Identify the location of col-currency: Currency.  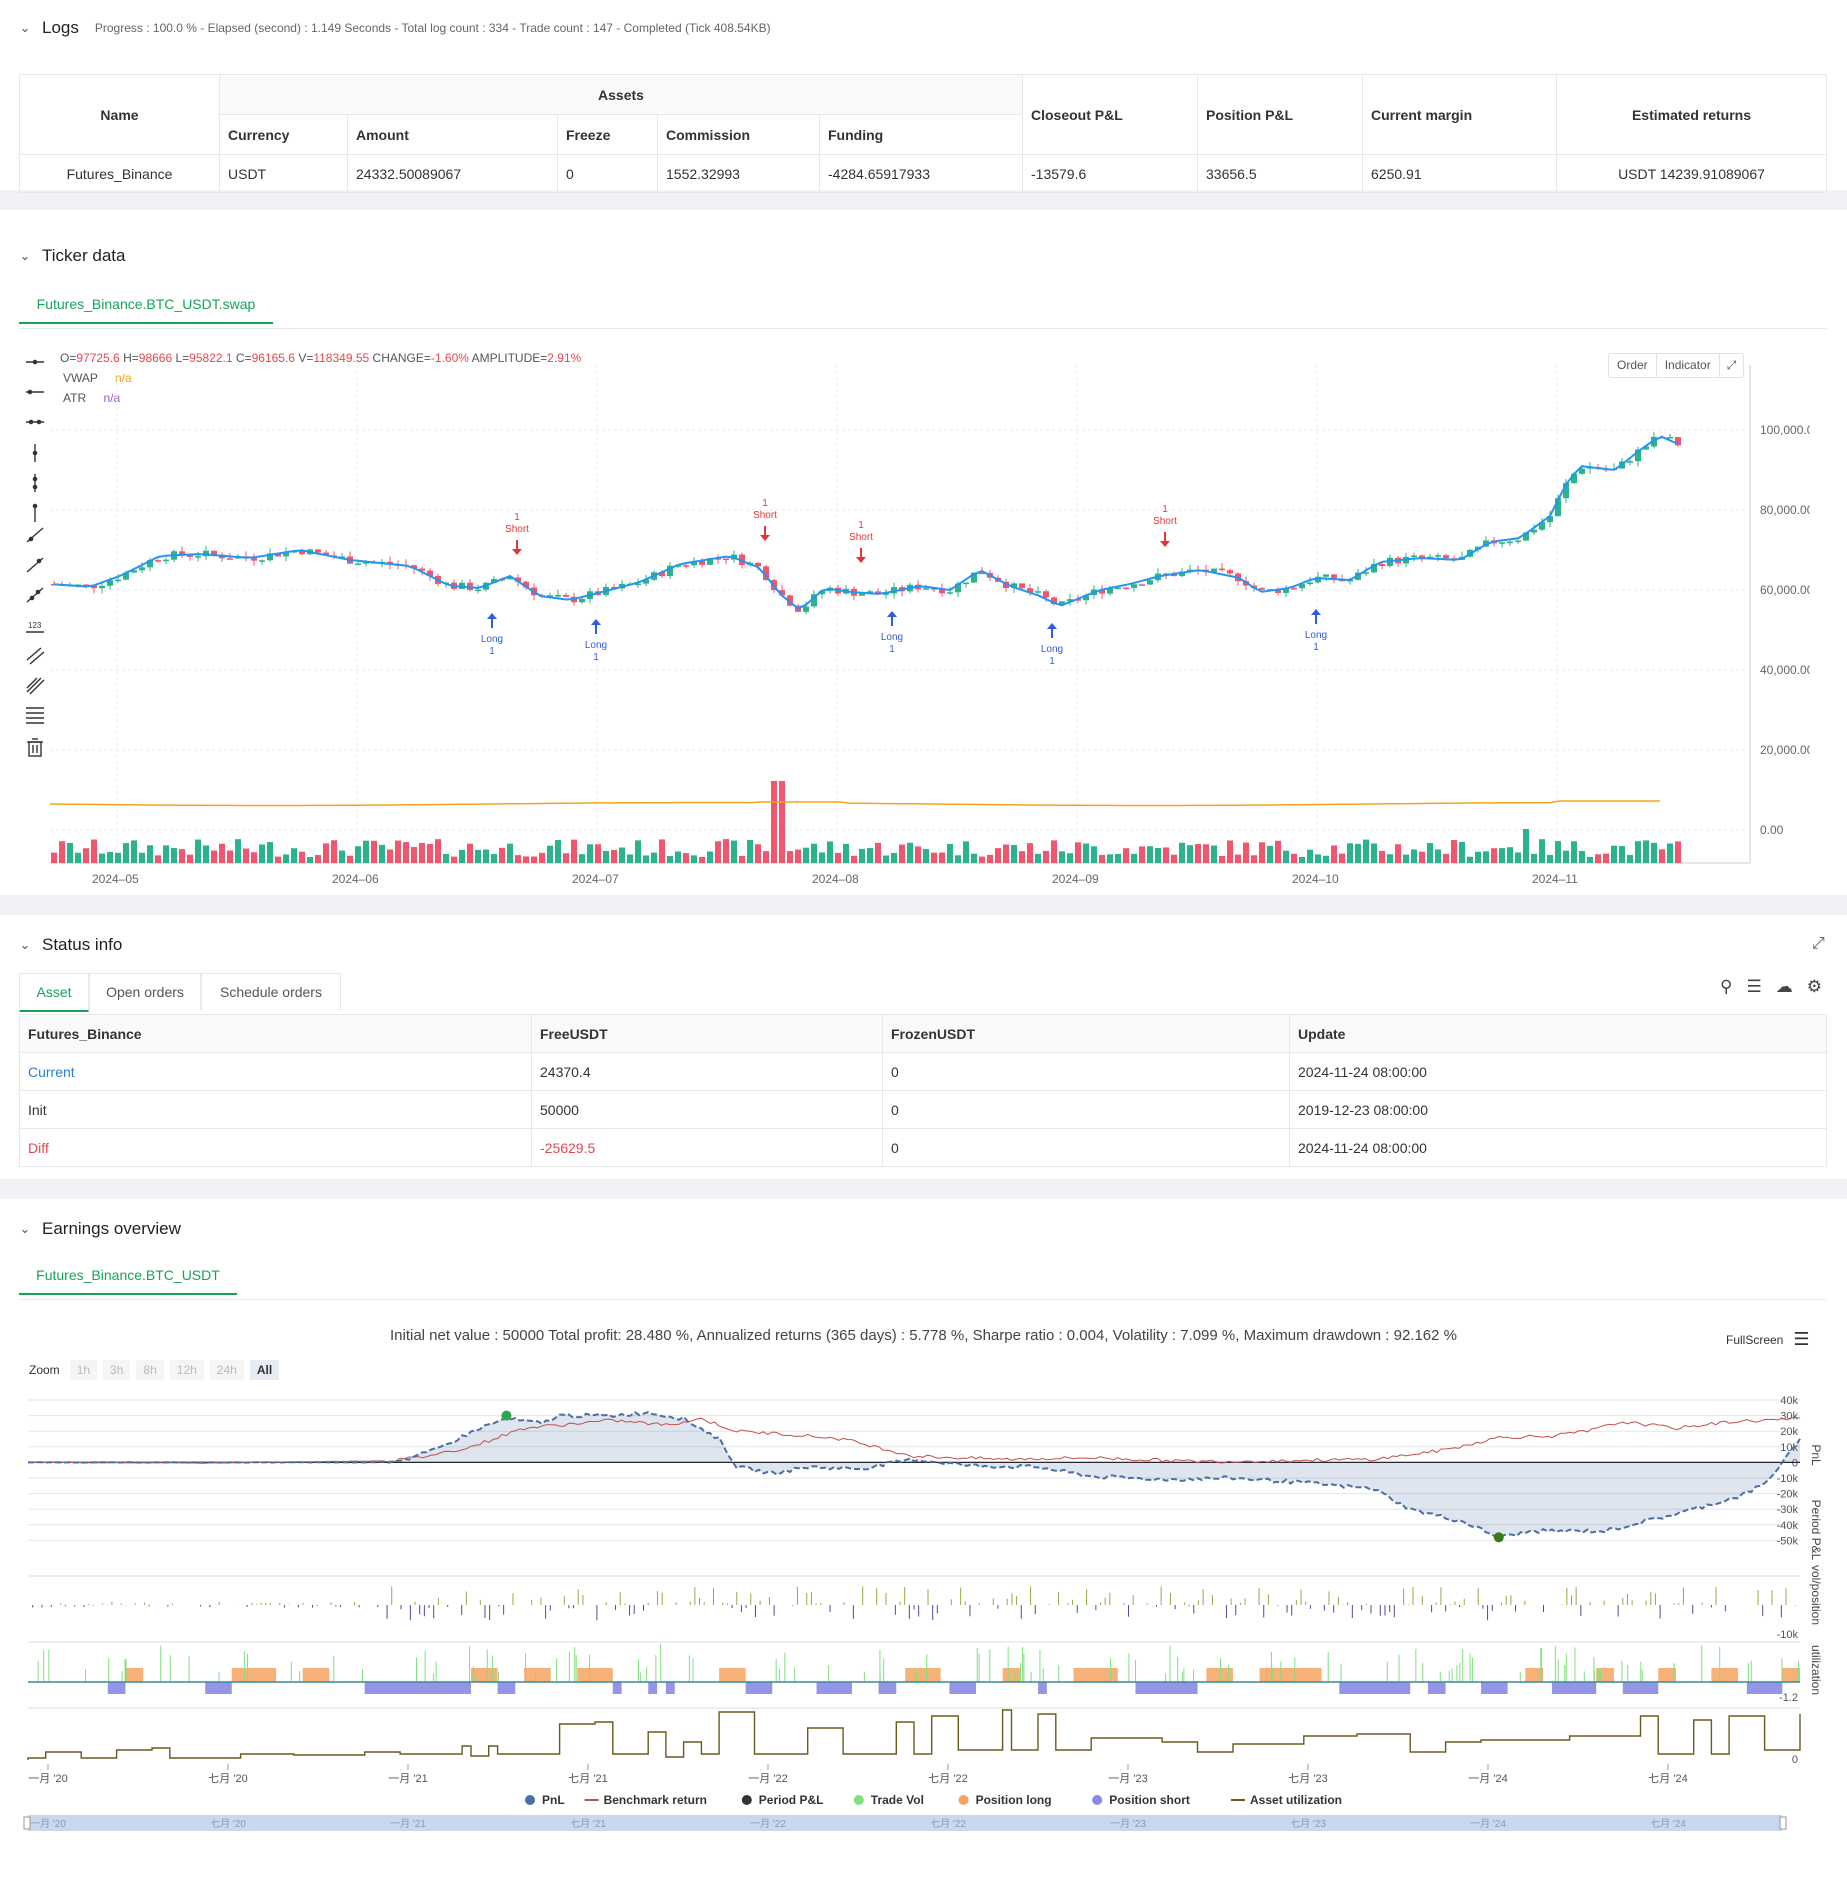
(283, 134).